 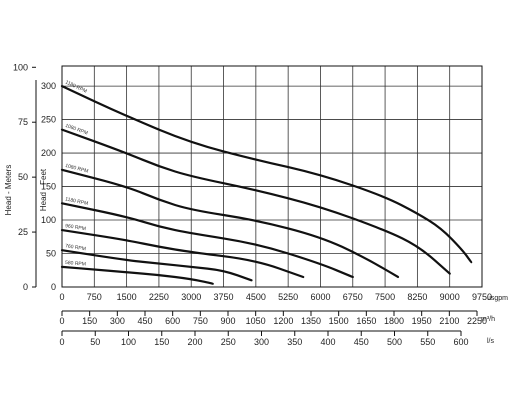 I want to click on curve-label-6: 760 RPM, so click(x=76, y=247).